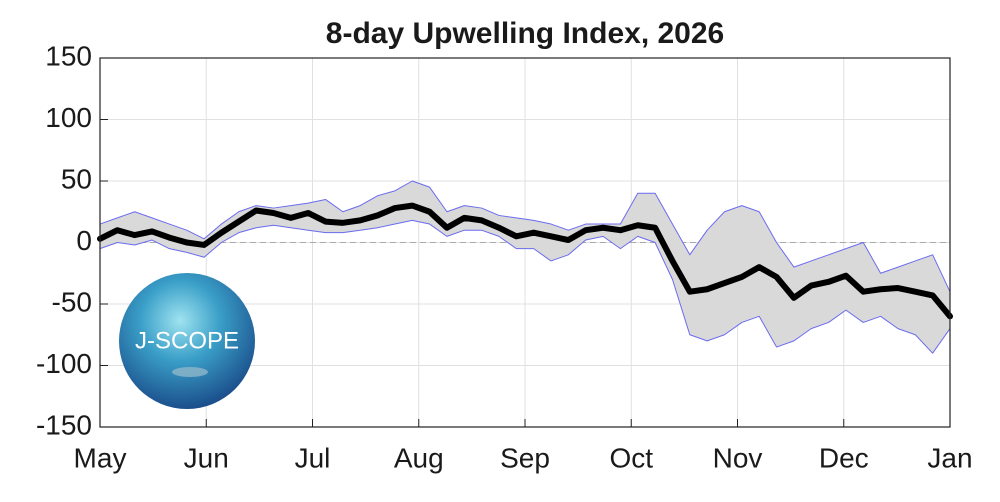 The height and width of the screenshot is (502, 1000). I want to click on logo: J-SCOPE, so click(187, 341).